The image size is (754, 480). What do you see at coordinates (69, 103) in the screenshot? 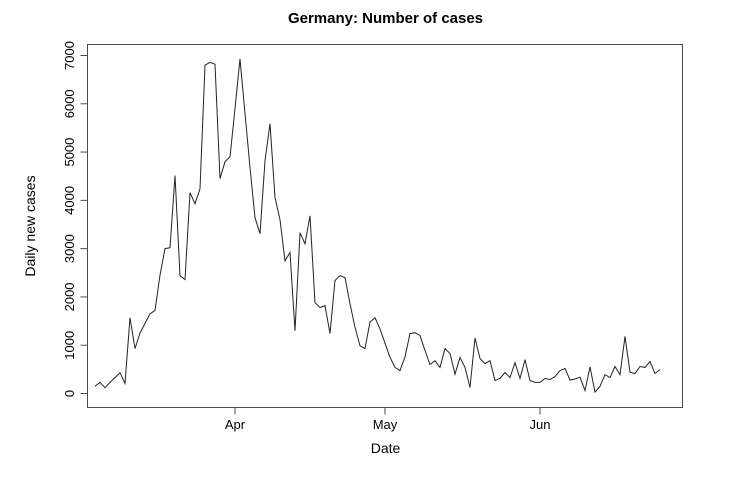
I see `y-tick-label: 6000` at bounding box center [69, 103].